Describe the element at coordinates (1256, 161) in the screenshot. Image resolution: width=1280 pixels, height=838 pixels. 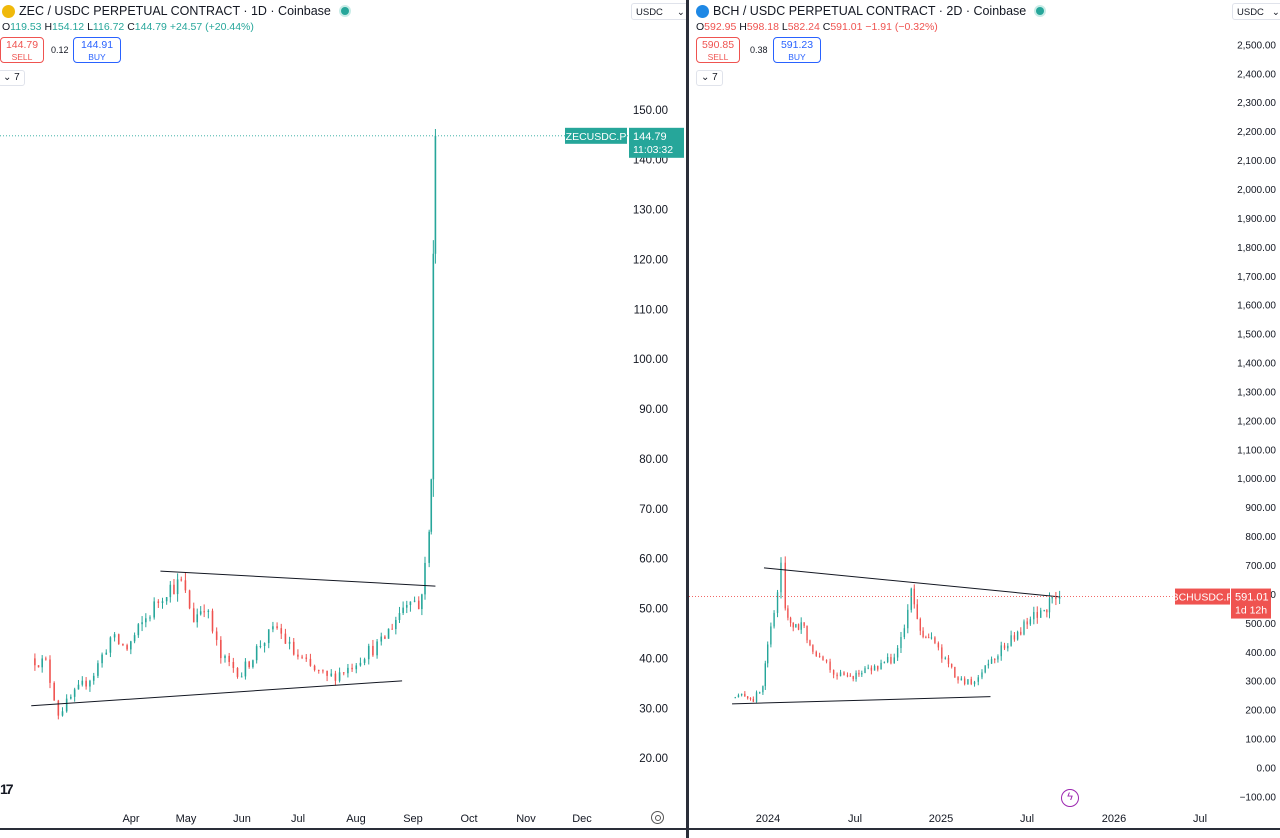
I see `y-axis-tick-label: 2,100.00` at that location.